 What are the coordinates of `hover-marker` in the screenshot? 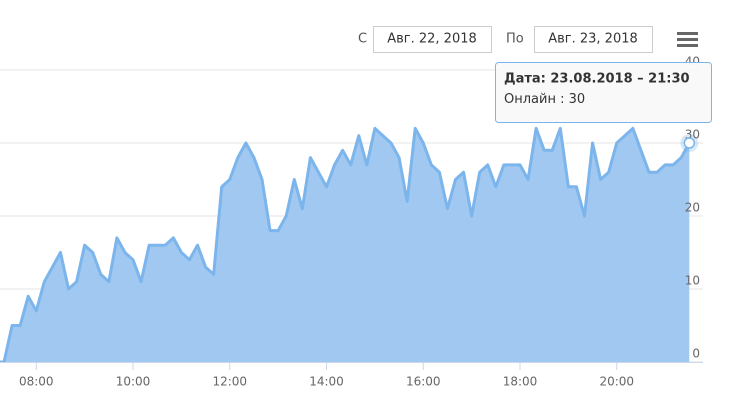 It's located at (689, 143).